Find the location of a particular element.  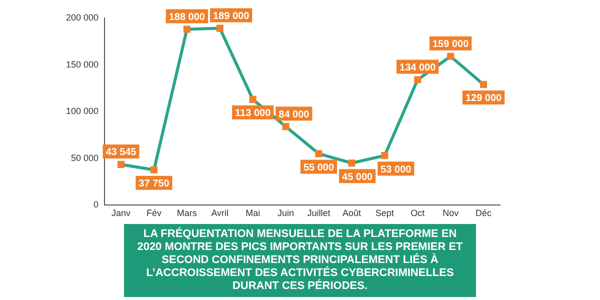

x-tick-label: Janv is located at coordinates (122, 213).